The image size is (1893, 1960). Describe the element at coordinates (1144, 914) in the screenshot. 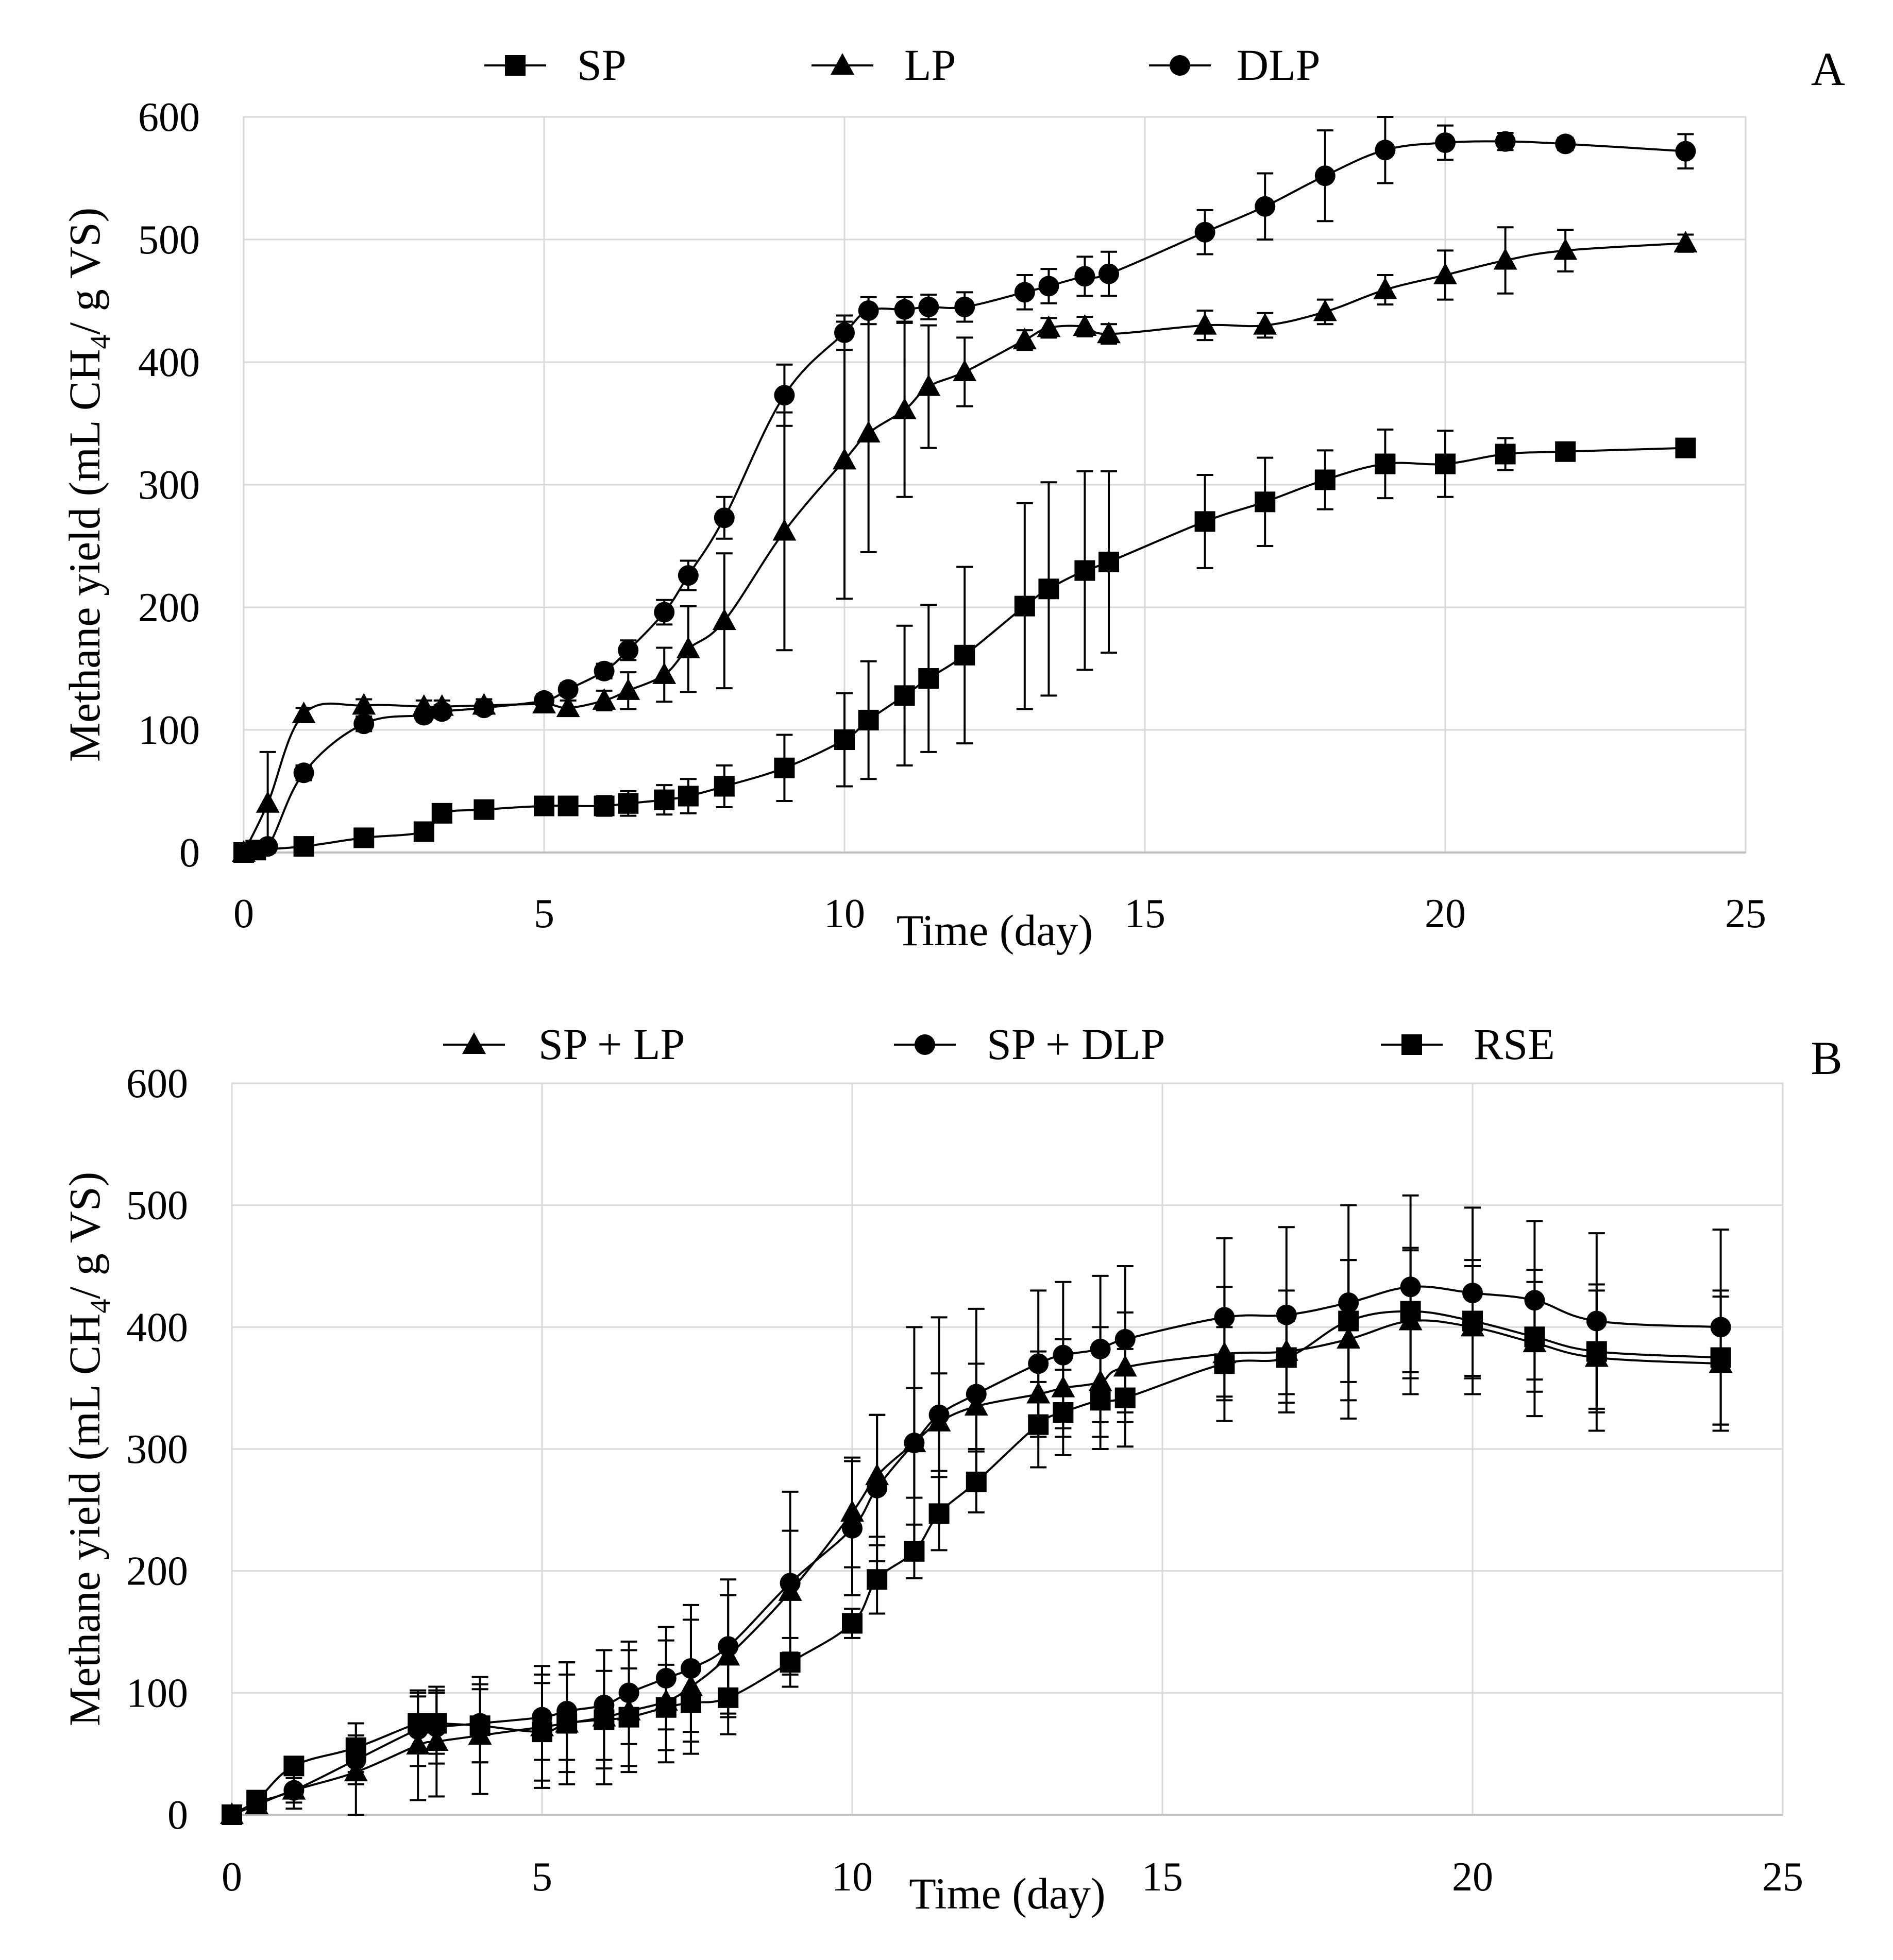

I see `x-tick-label: 15` at that location.